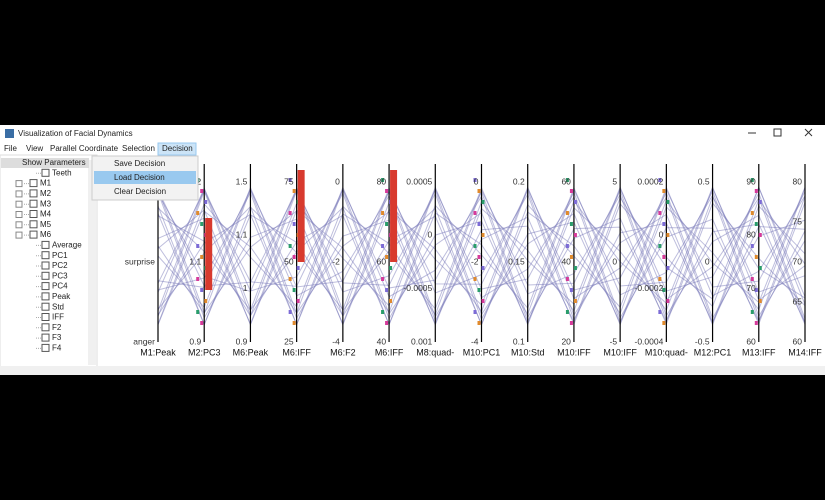 Image resolution: width=825 pixels, height=500 pixels. I want to click on tree-item: Peak, so click(61, 296).